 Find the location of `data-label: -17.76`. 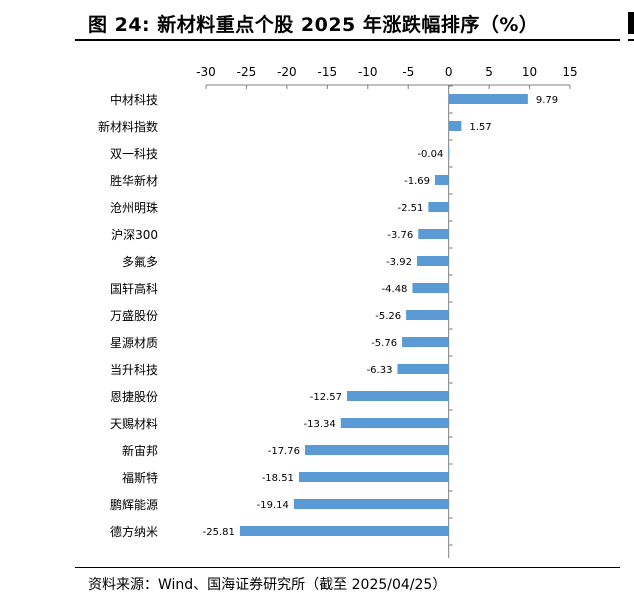

data-label: -17.76 is located at coordinates (284, 451).